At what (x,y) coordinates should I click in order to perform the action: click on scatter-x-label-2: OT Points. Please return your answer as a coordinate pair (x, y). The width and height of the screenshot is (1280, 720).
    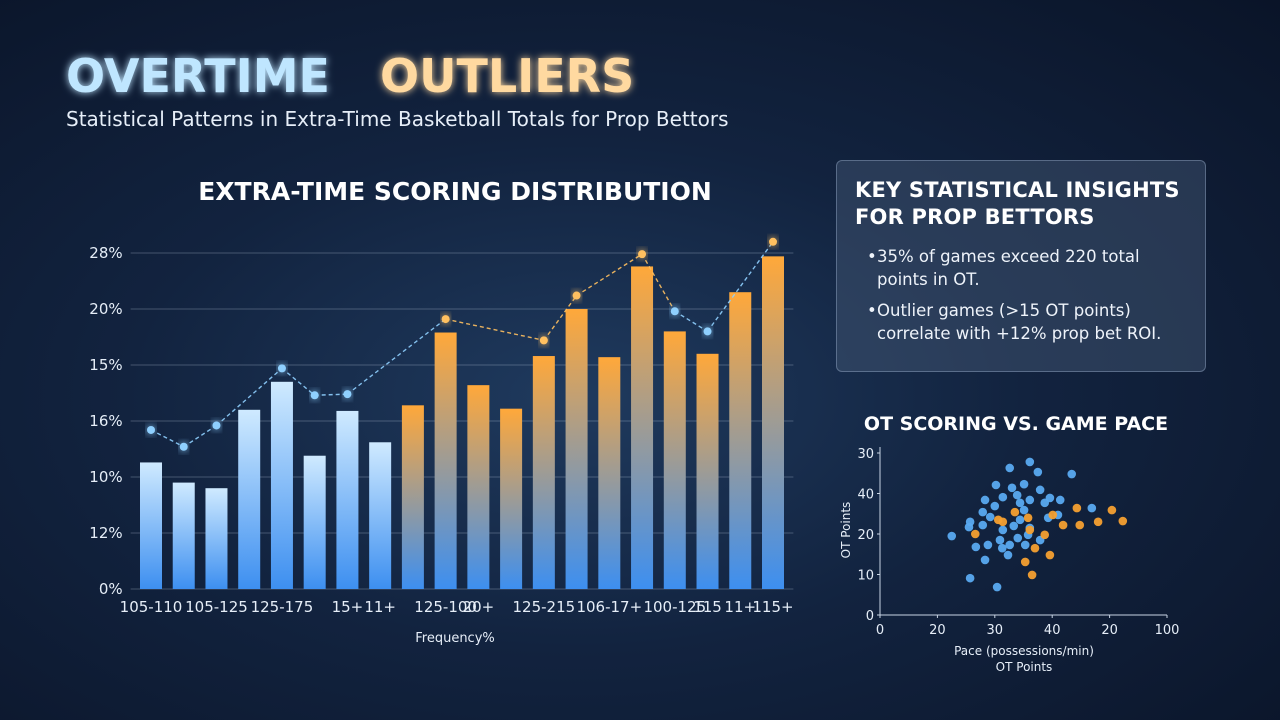
    Looking at the image, I should click on (1024, 667).